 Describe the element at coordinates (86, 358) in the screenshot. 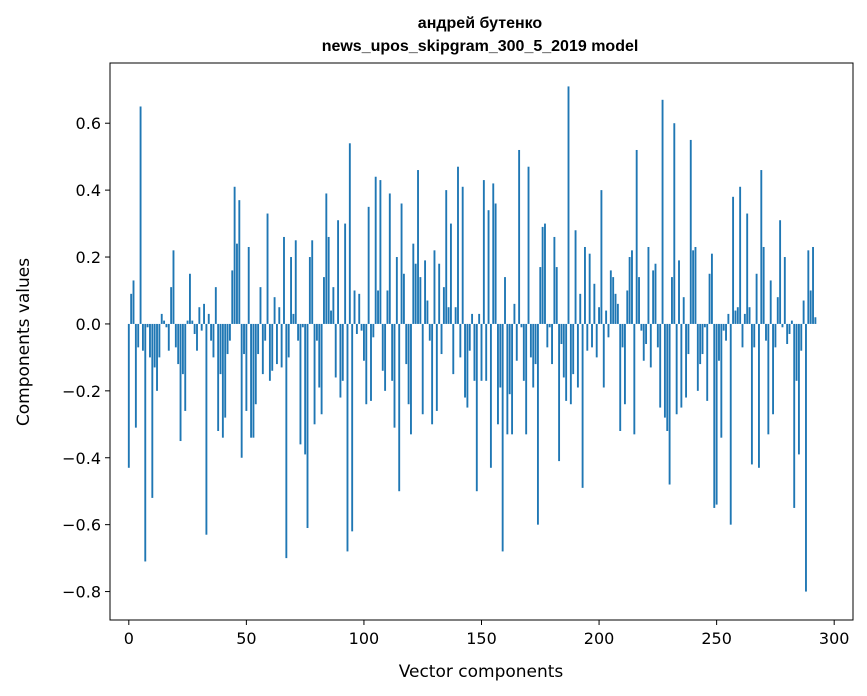

I see `y-axis: −0.8 −0.6 −0.4 −0.2 0.0 0.2 0.4 0.6` at that location.